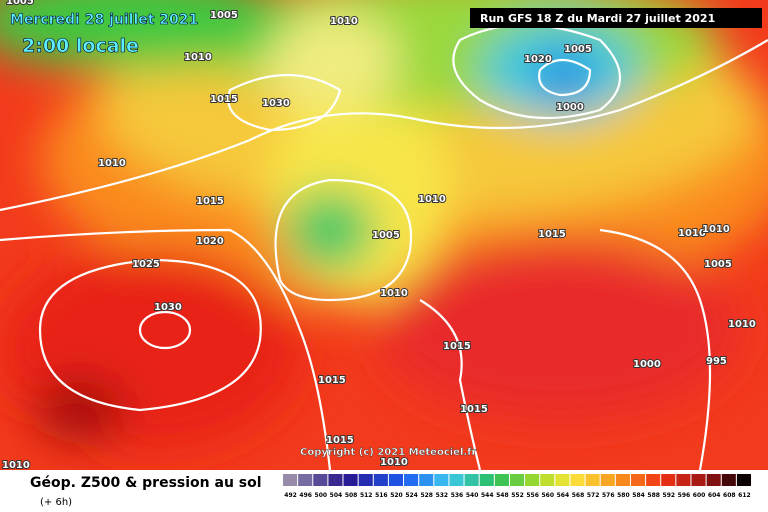 The image size is (768, 512). I want to click on scale-label: 596, so click(684, 495).